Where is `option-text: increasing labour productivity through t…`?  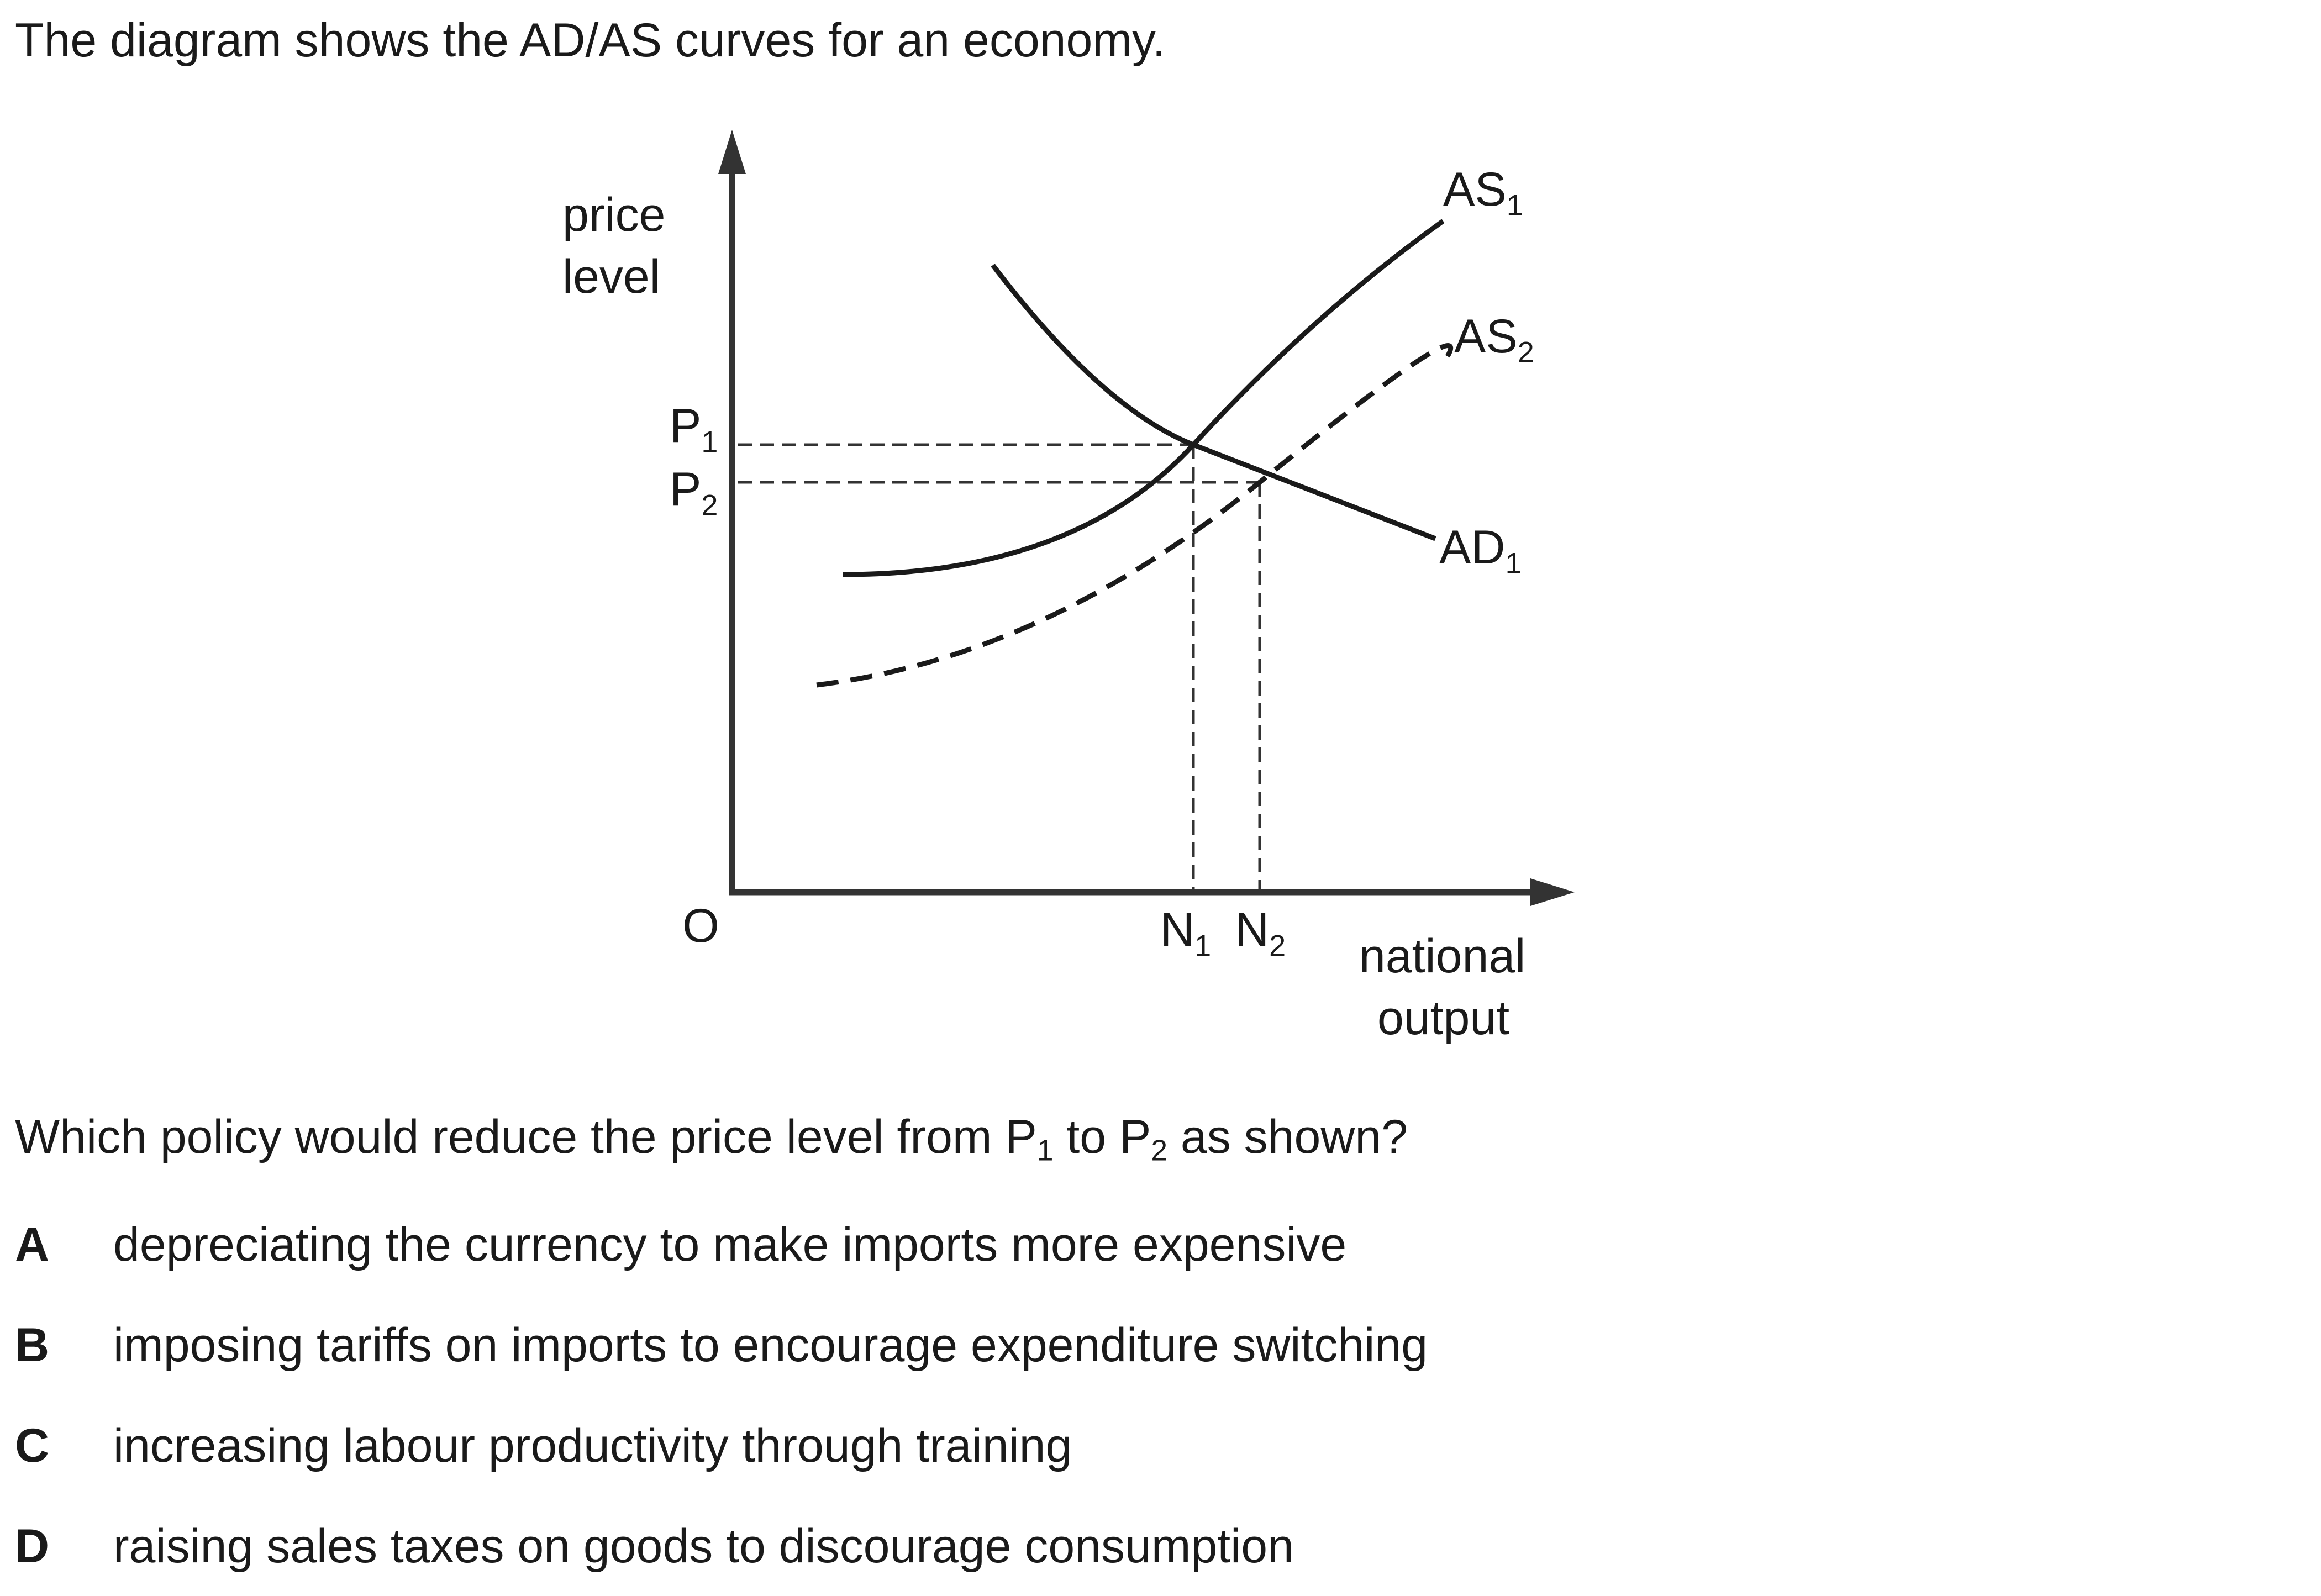
option-text: increasing labour productivity through t… is located at coordinates (592, 1445).